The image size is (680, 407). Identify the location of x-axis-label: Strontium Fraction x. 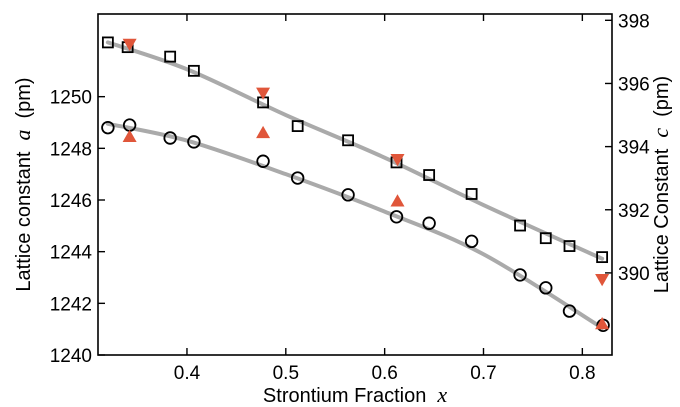
(355, 394).